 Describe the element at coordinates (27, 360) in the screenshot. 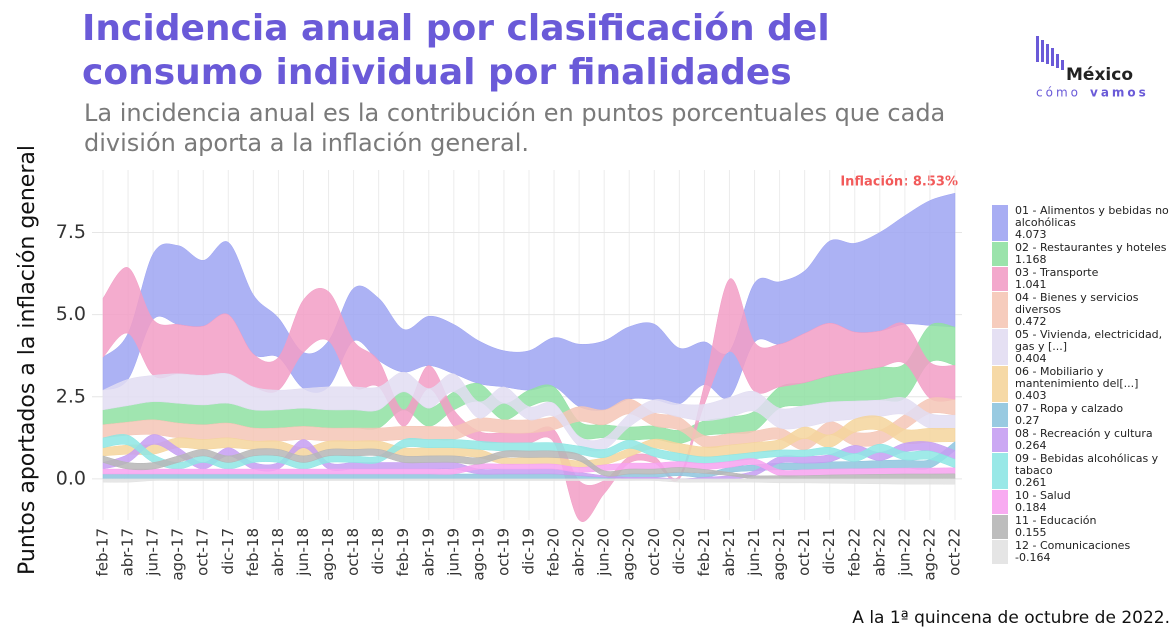

I see `y-axis-title: Puntos aportados a la inflación general` at that location.